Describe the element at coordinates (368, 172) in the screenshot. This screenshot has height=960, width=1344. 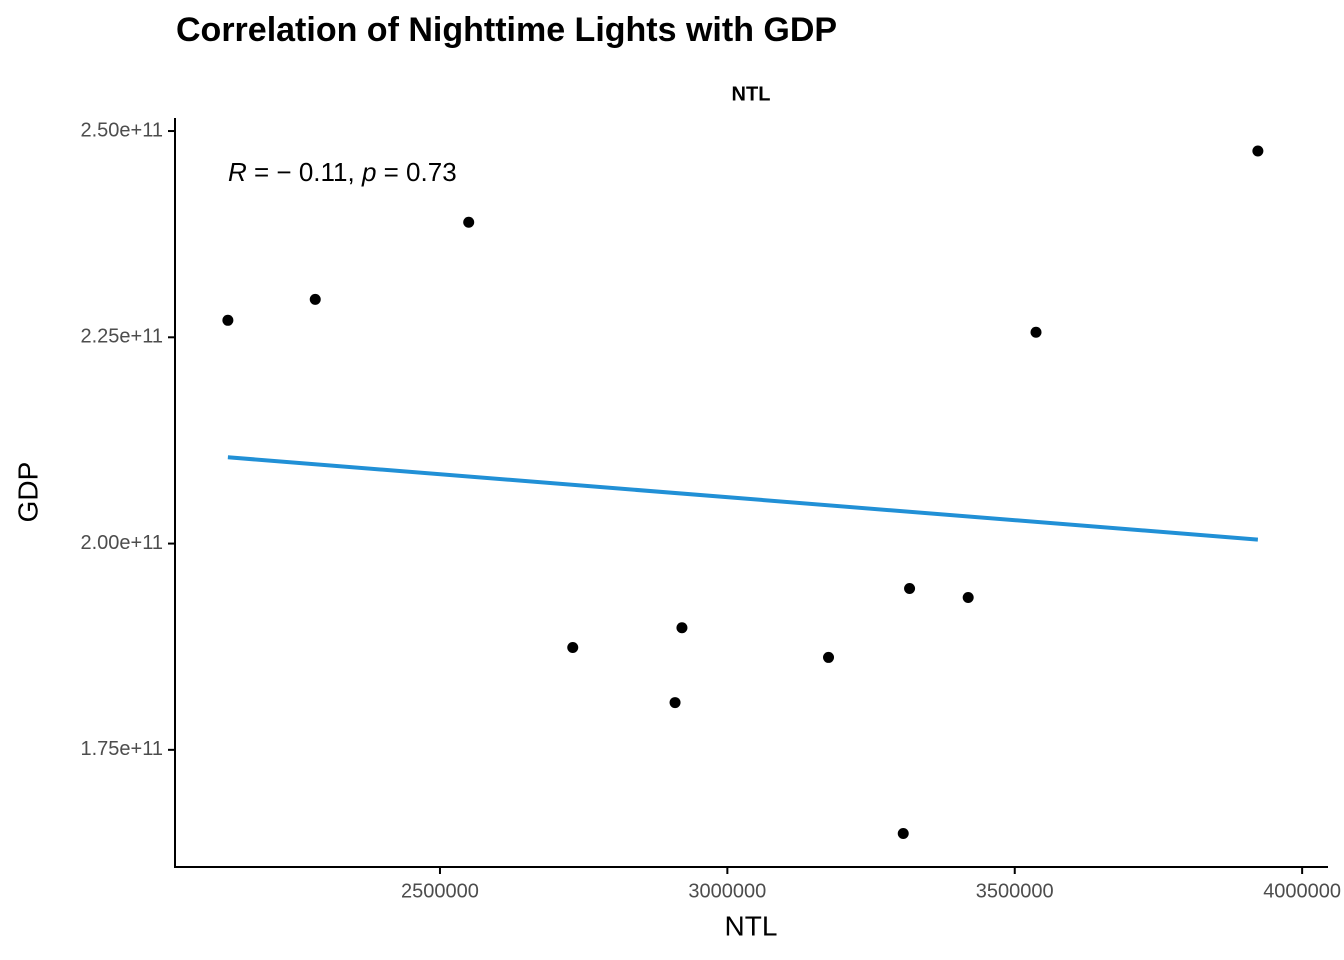
I see `annotation-part: p` at that location.